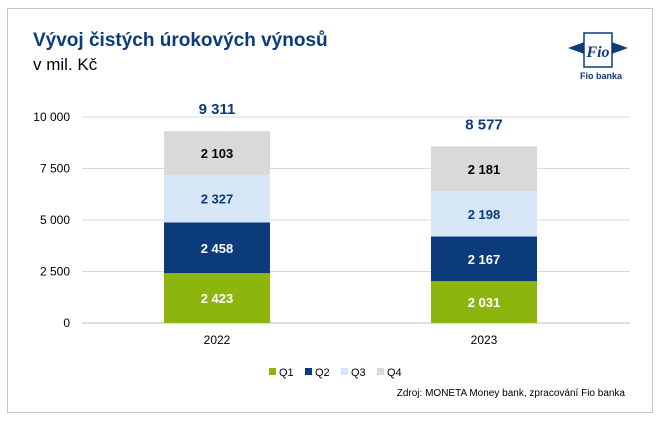 Image resolution: width=661 pixels, height=422 pixels. I want to click on bar-segment-q4-2022, so click(217, 153).